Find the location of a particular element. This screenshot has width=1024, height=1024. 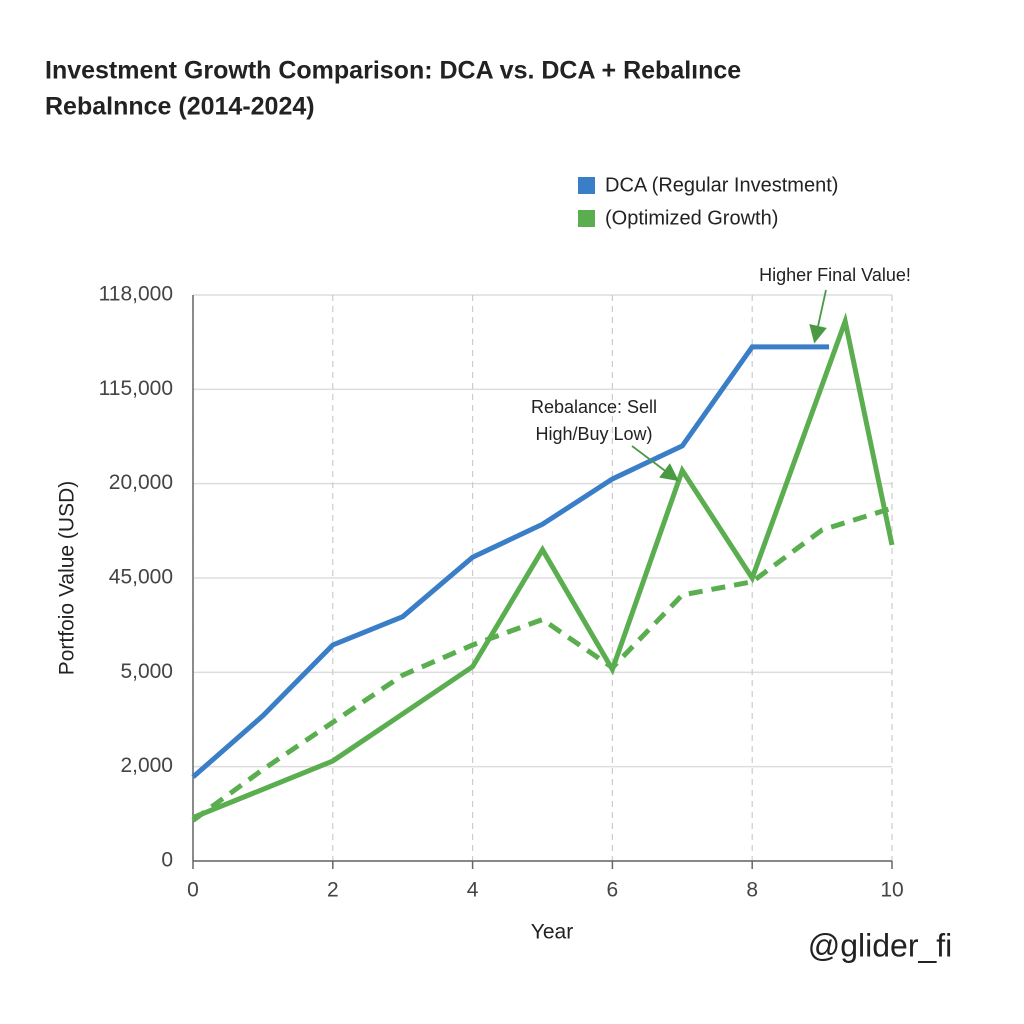

annotation: Rebalance: Sell is located at coordinates (594, 407).